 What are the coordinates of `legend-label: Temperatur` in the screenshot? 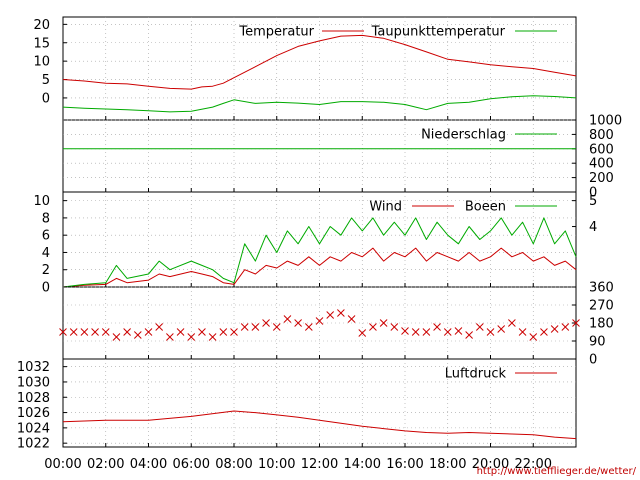 It's located at (276, 32).